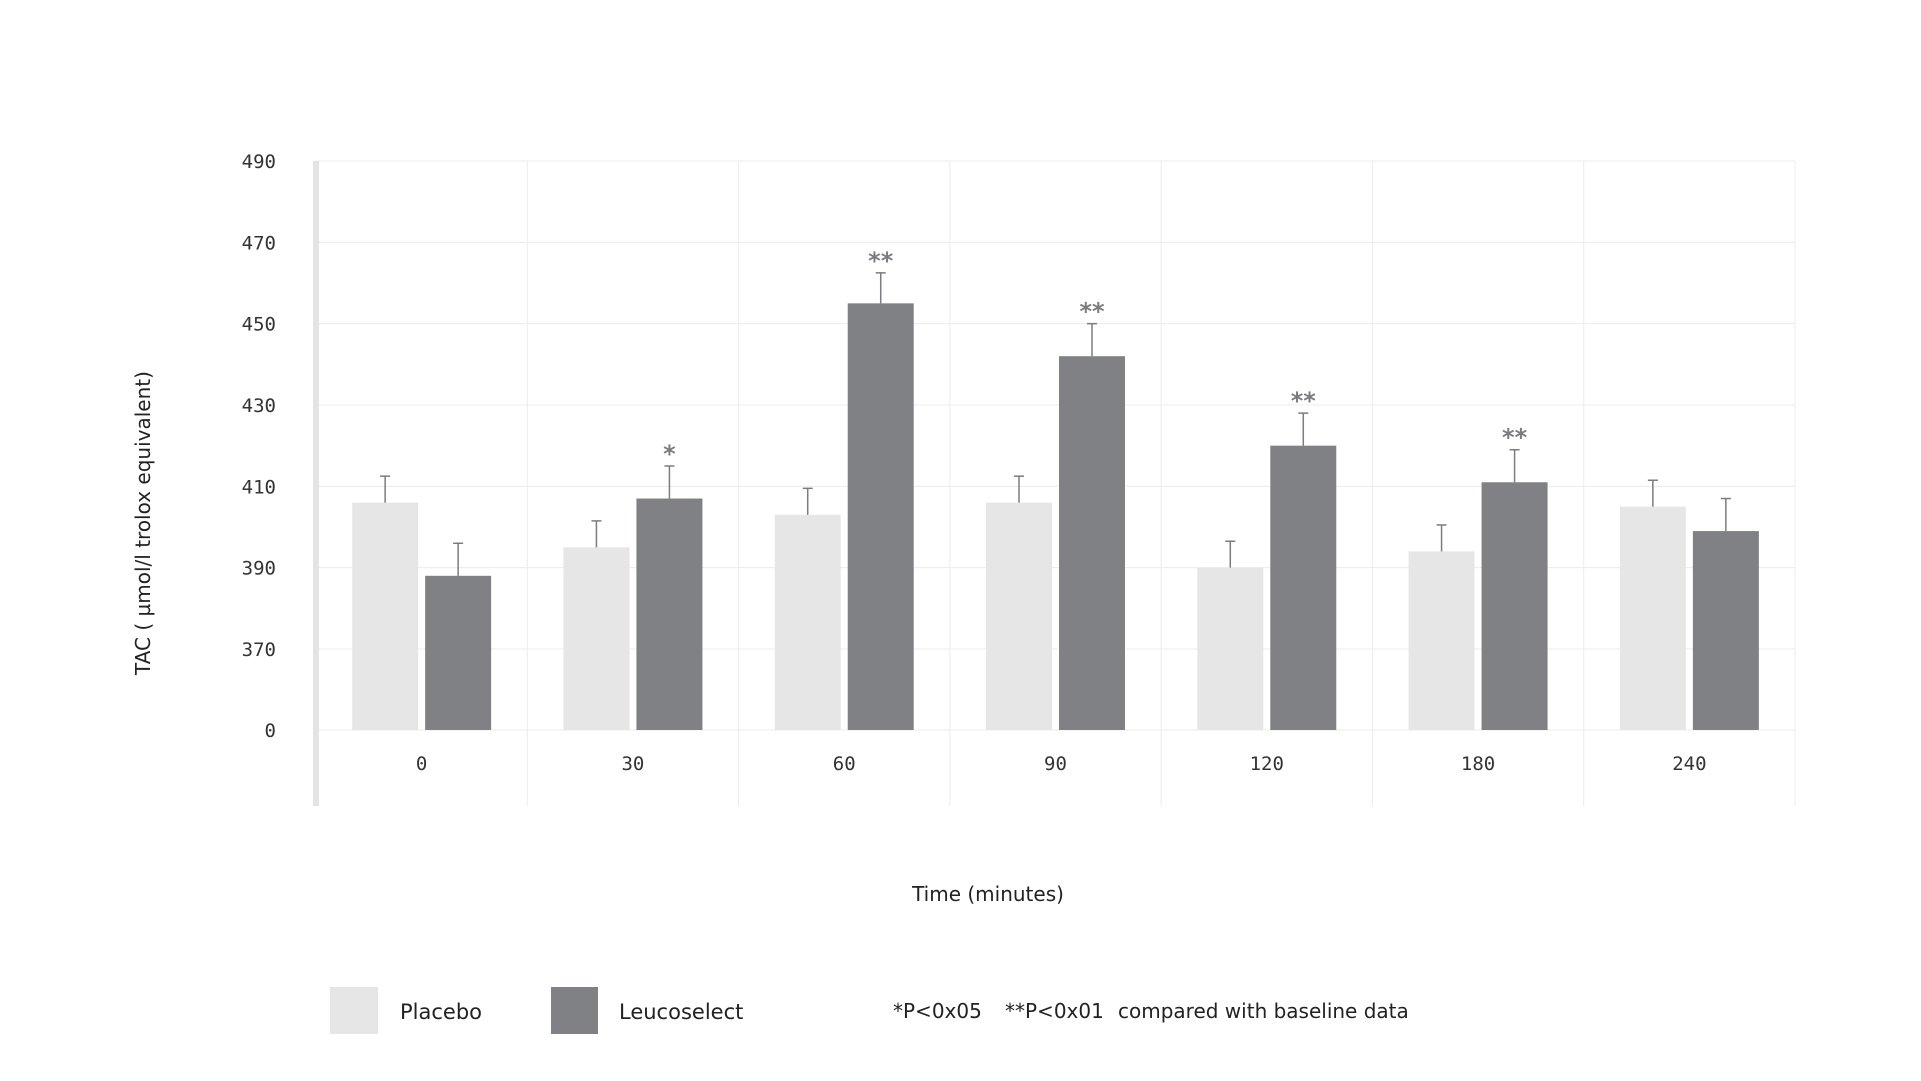 The width and height of the screenshot is (1921, 1081). Describe the element at coordinates (574, 1010) in the screenshot. I see `legend-swatch-leucoselect` at that location.